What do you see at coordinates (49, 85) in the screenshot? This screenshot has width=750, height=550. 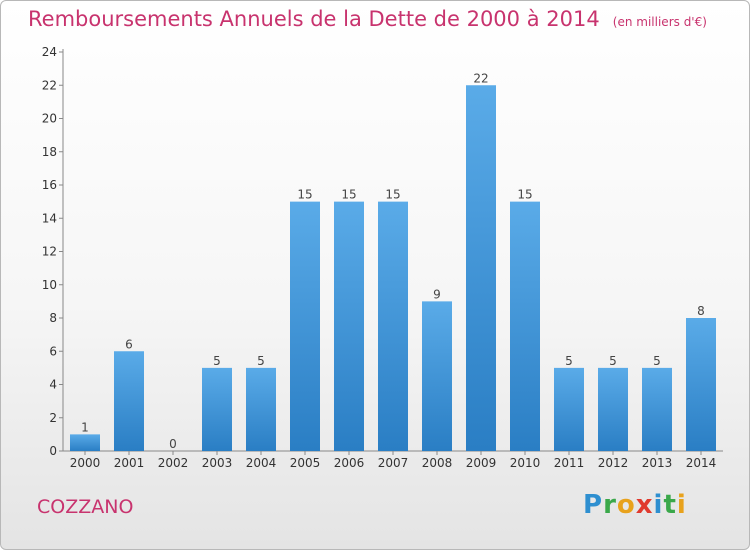 I see `y-tick-label: 22` at bounding box center [49, 85].